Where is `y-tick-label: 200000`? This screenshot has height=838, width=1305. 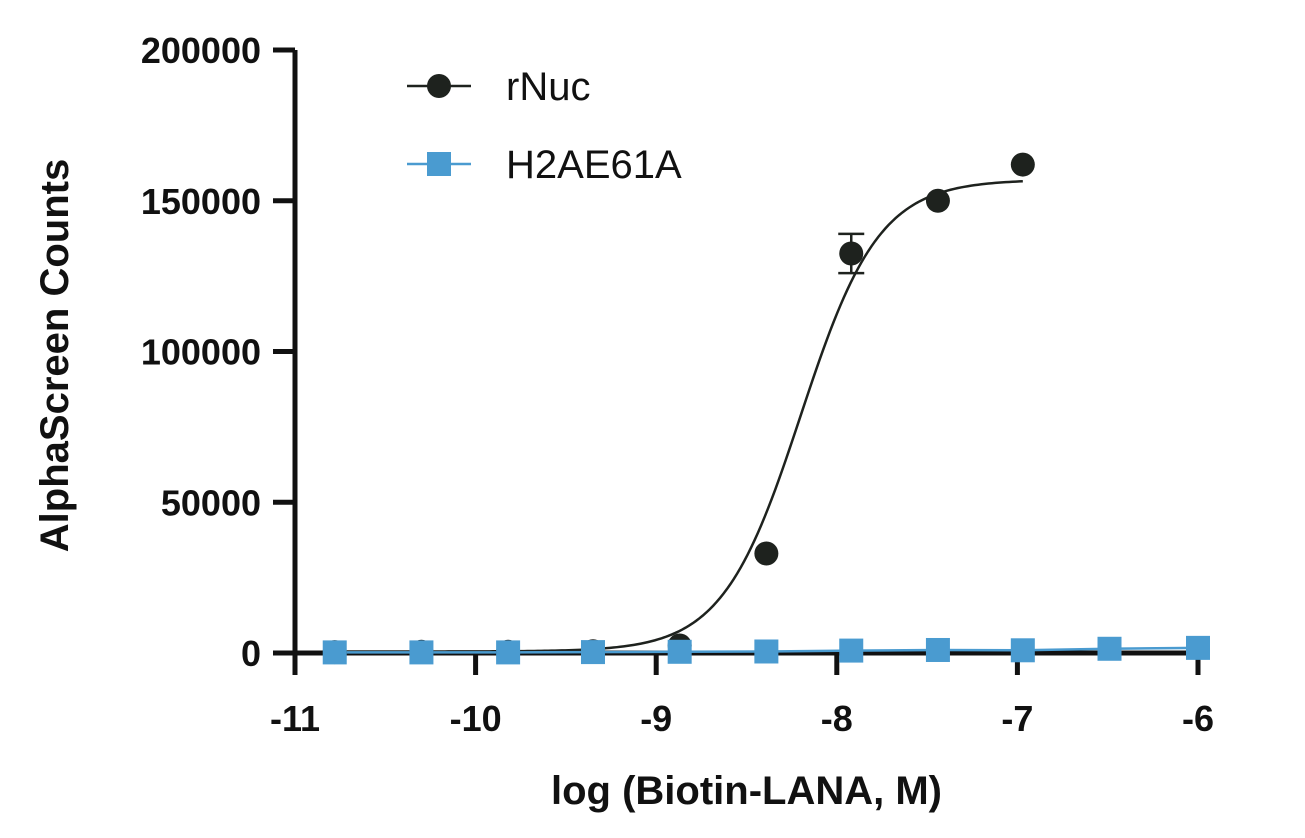 y-tick-label: 200000 is located at coordinates (201, 50).